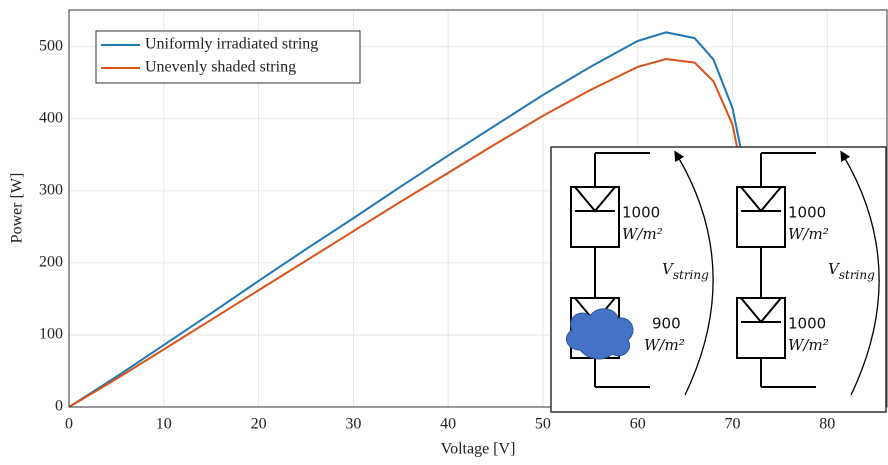 The image size is (888, 465). I want to click on y-tick-label: 100, so click(51, 334).